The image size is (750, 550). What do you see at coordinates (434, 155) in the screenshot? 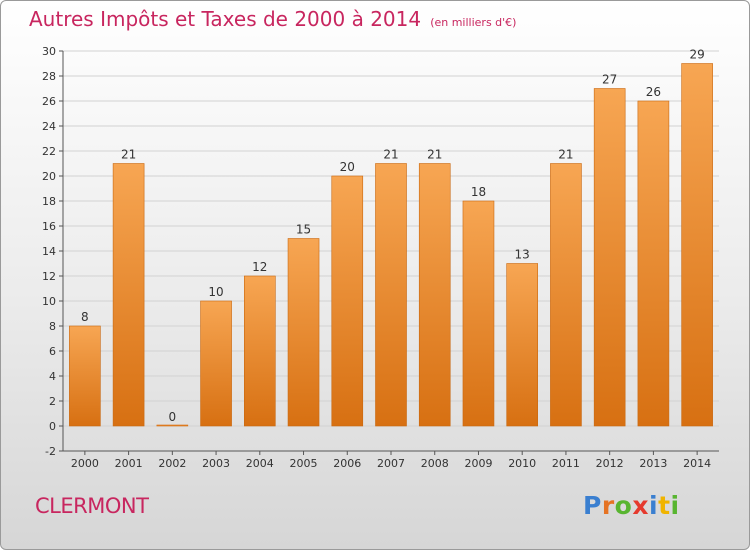
I see `data-label-2008: 21` at bounding box center [434, 155].